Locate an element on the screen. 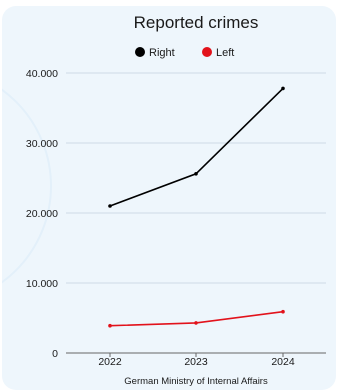  x-tick-label: 2022 is located at coordinates (110, 362).